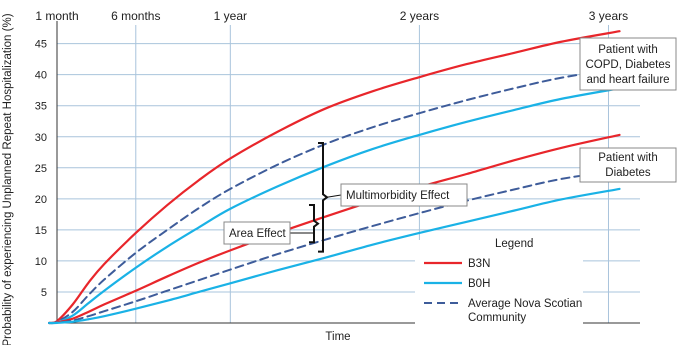 Image resolution: width=679 pixels, height=345 pixels. Describe the element at coordinates (41, 107) in the screenshot. I see `y-tick-35: 35` at that location.